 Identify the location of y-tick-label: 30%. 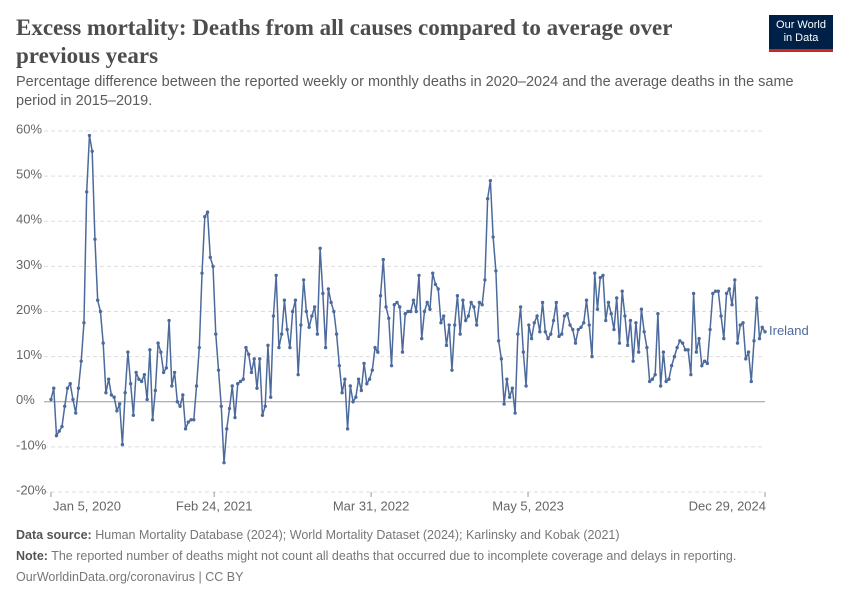
(29, 264).